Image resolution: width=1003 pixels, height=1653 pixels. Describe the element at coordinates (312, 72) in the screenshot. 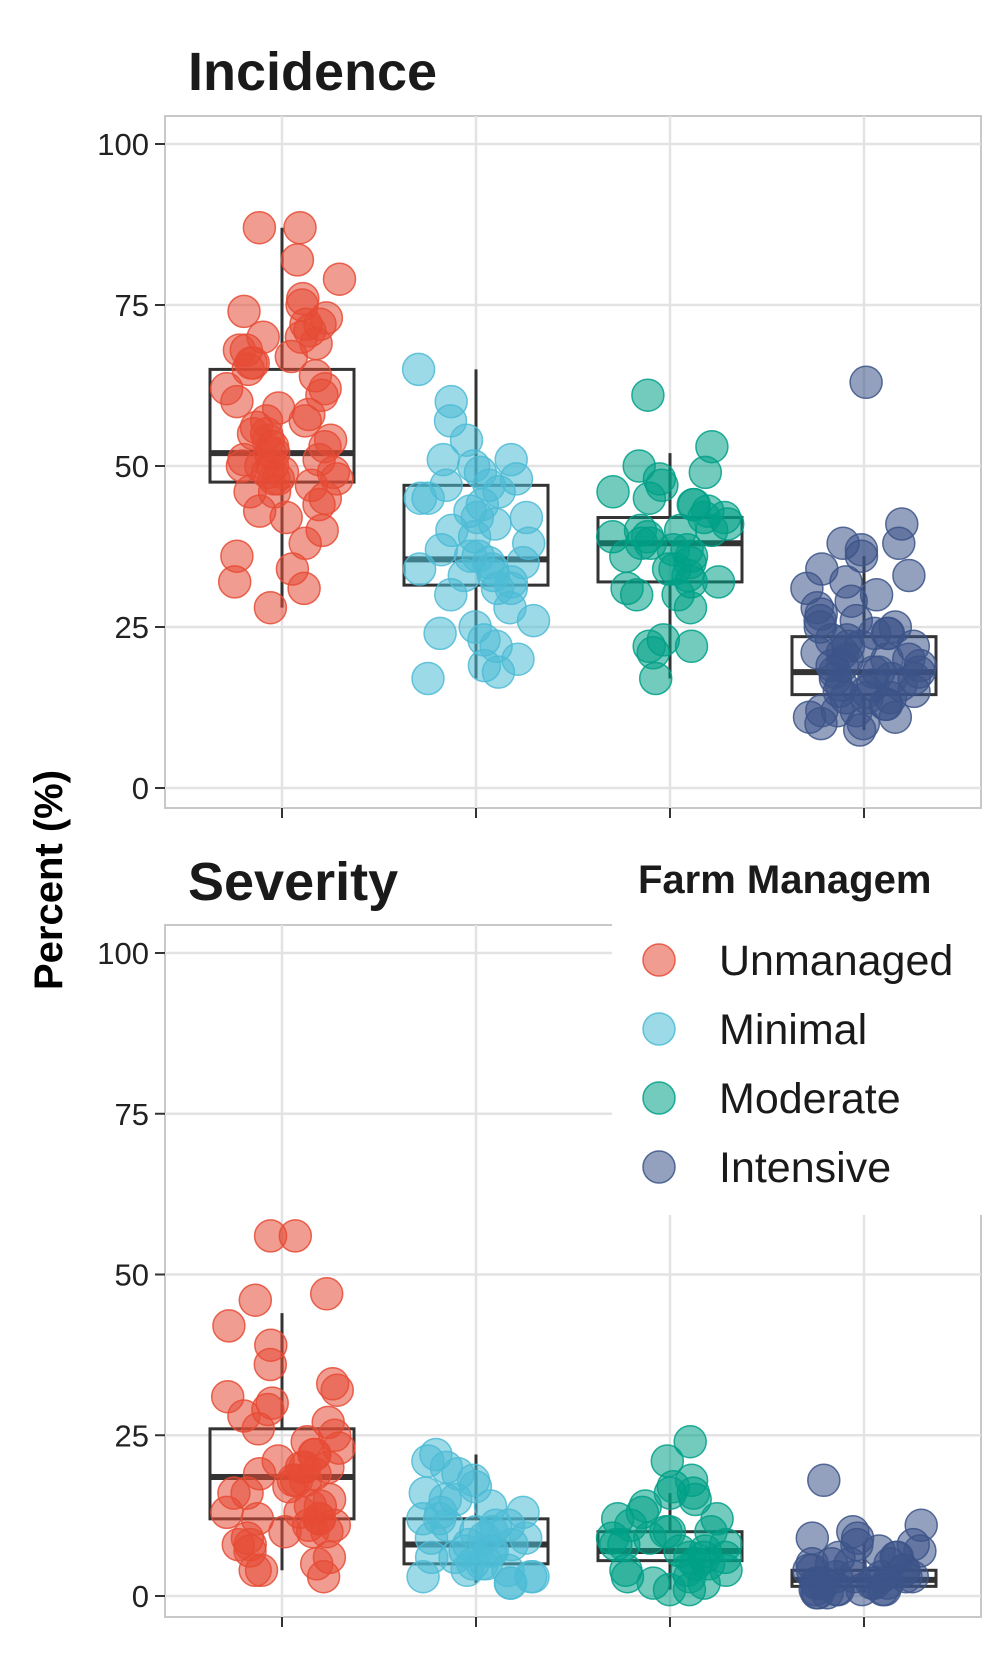

I see `incidence-title: Incidence` at that location.